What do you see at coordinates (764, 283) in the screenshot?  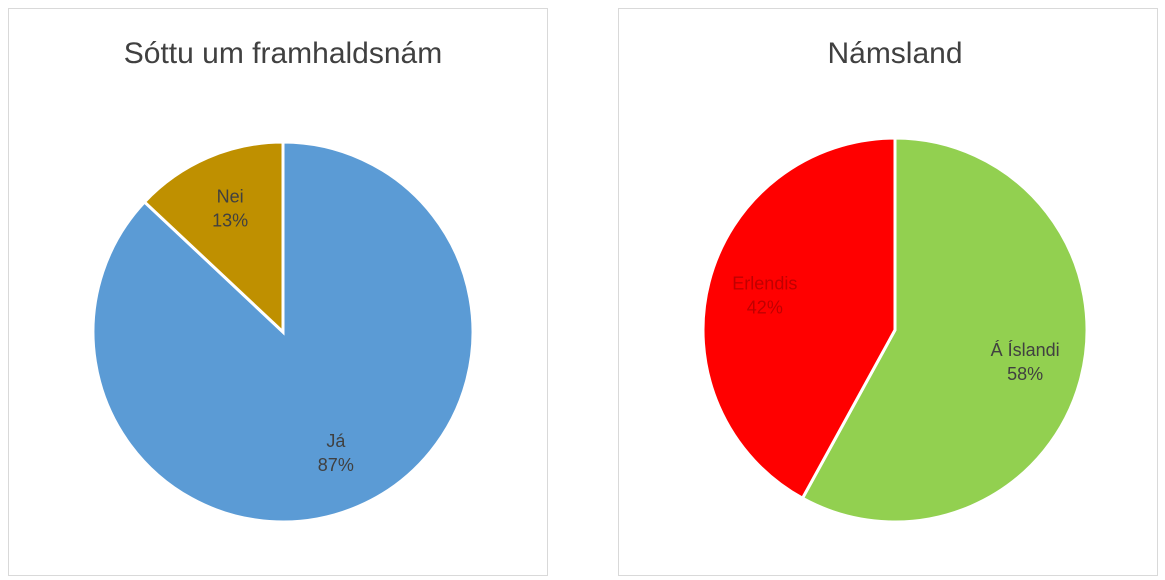 I see `slice-label: Erlendis` at bounding box center [764, 283].